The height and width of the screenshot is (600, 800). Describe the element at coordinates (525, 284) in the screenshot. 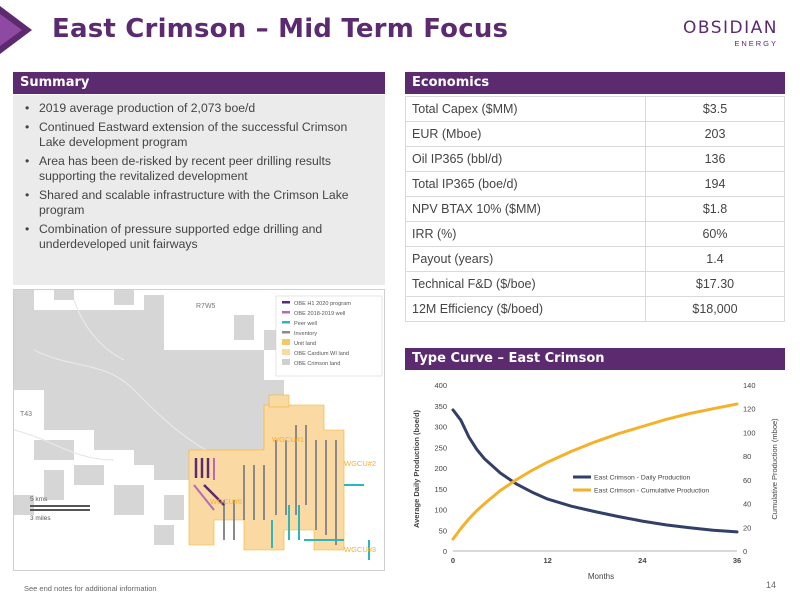

I see `row-label: Technical F&D ($/boe)` at that location.